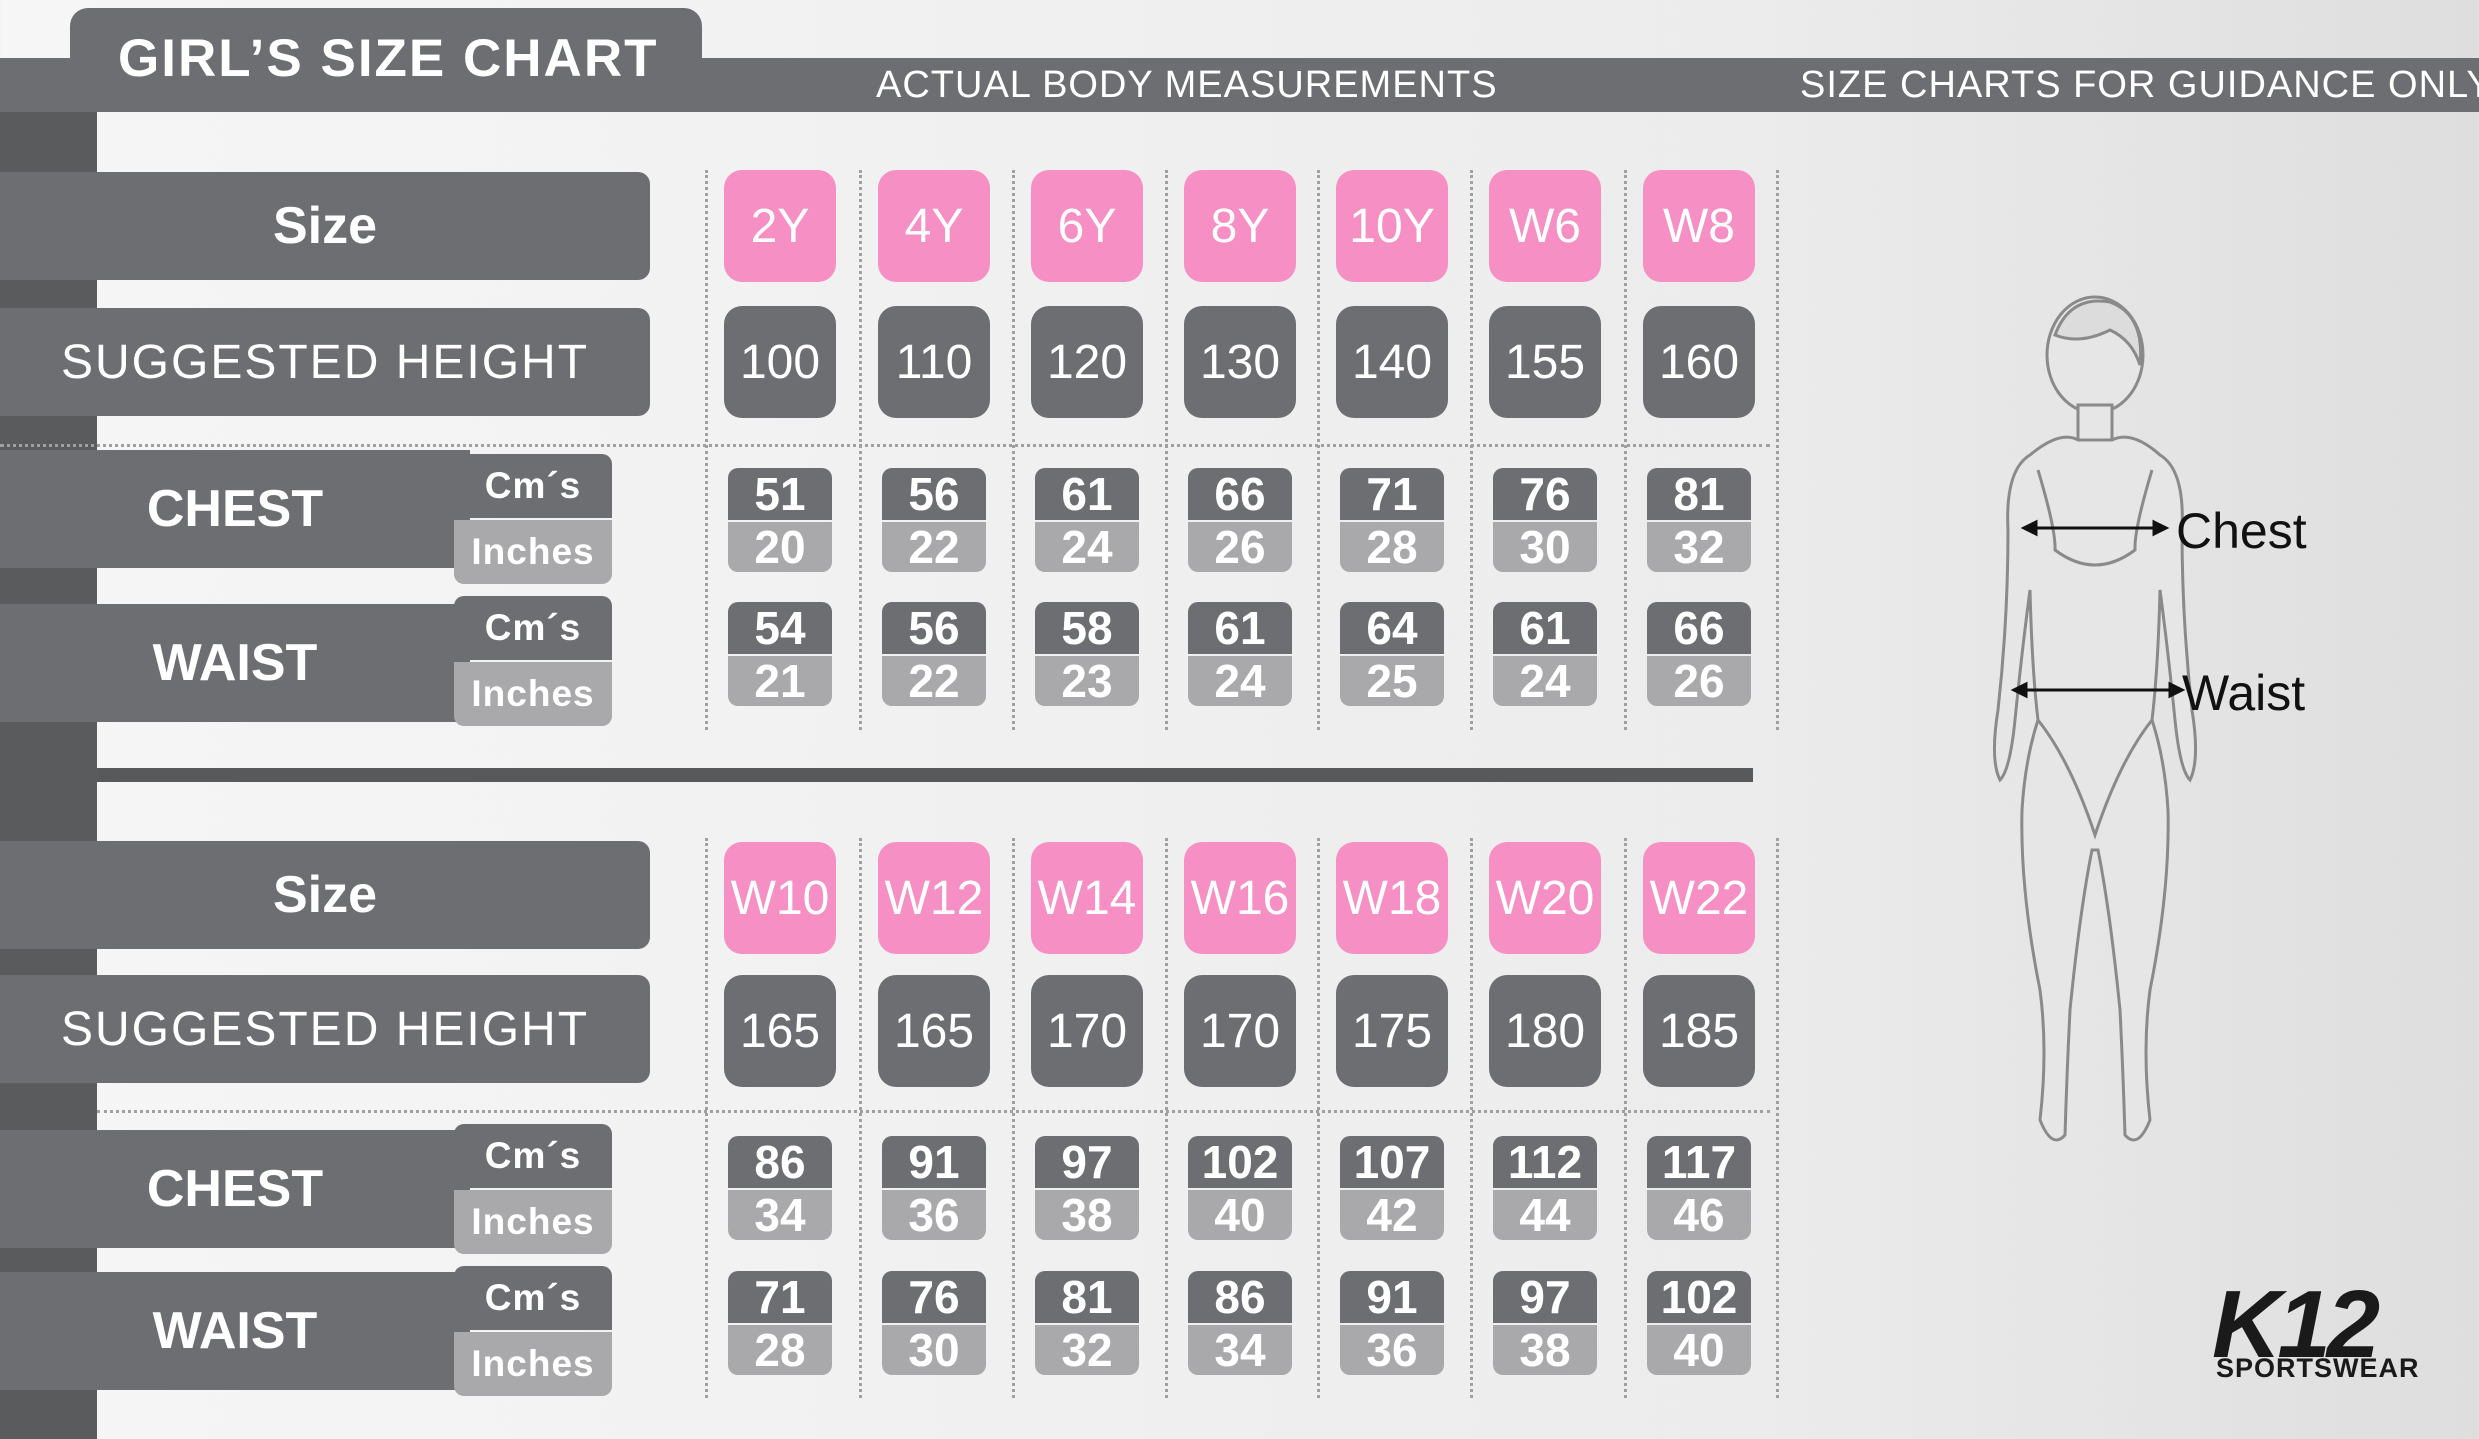 The width and height of the screenshot is (2479, 1439). What do you see at coordinates (1545, 362) in the screenshot?
I see `height-value: 155` at bounding box center [1545, 362].